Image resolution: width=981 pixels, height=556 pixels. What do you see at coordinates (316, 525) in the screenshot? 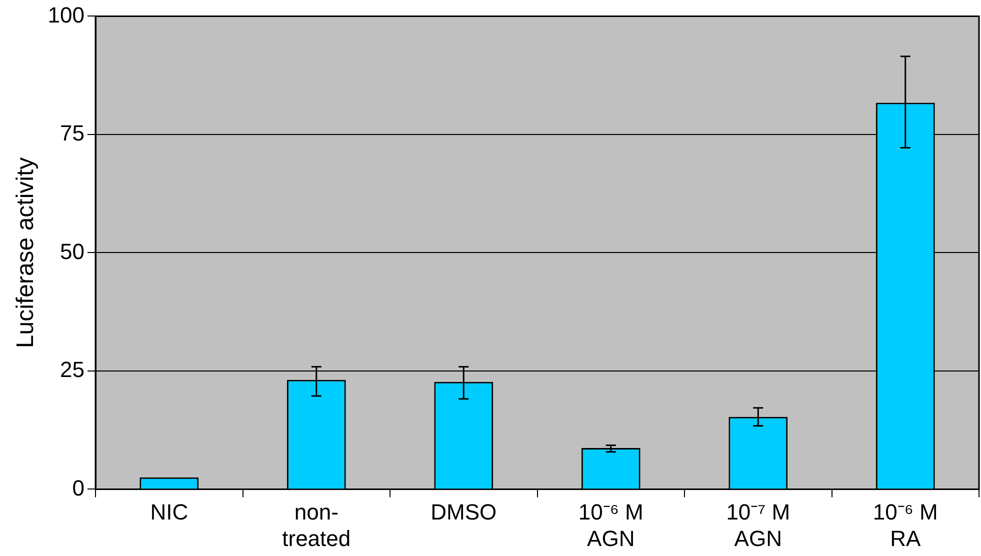
I see `x-tick-label: non-treated` at bounding box center [316, 525].